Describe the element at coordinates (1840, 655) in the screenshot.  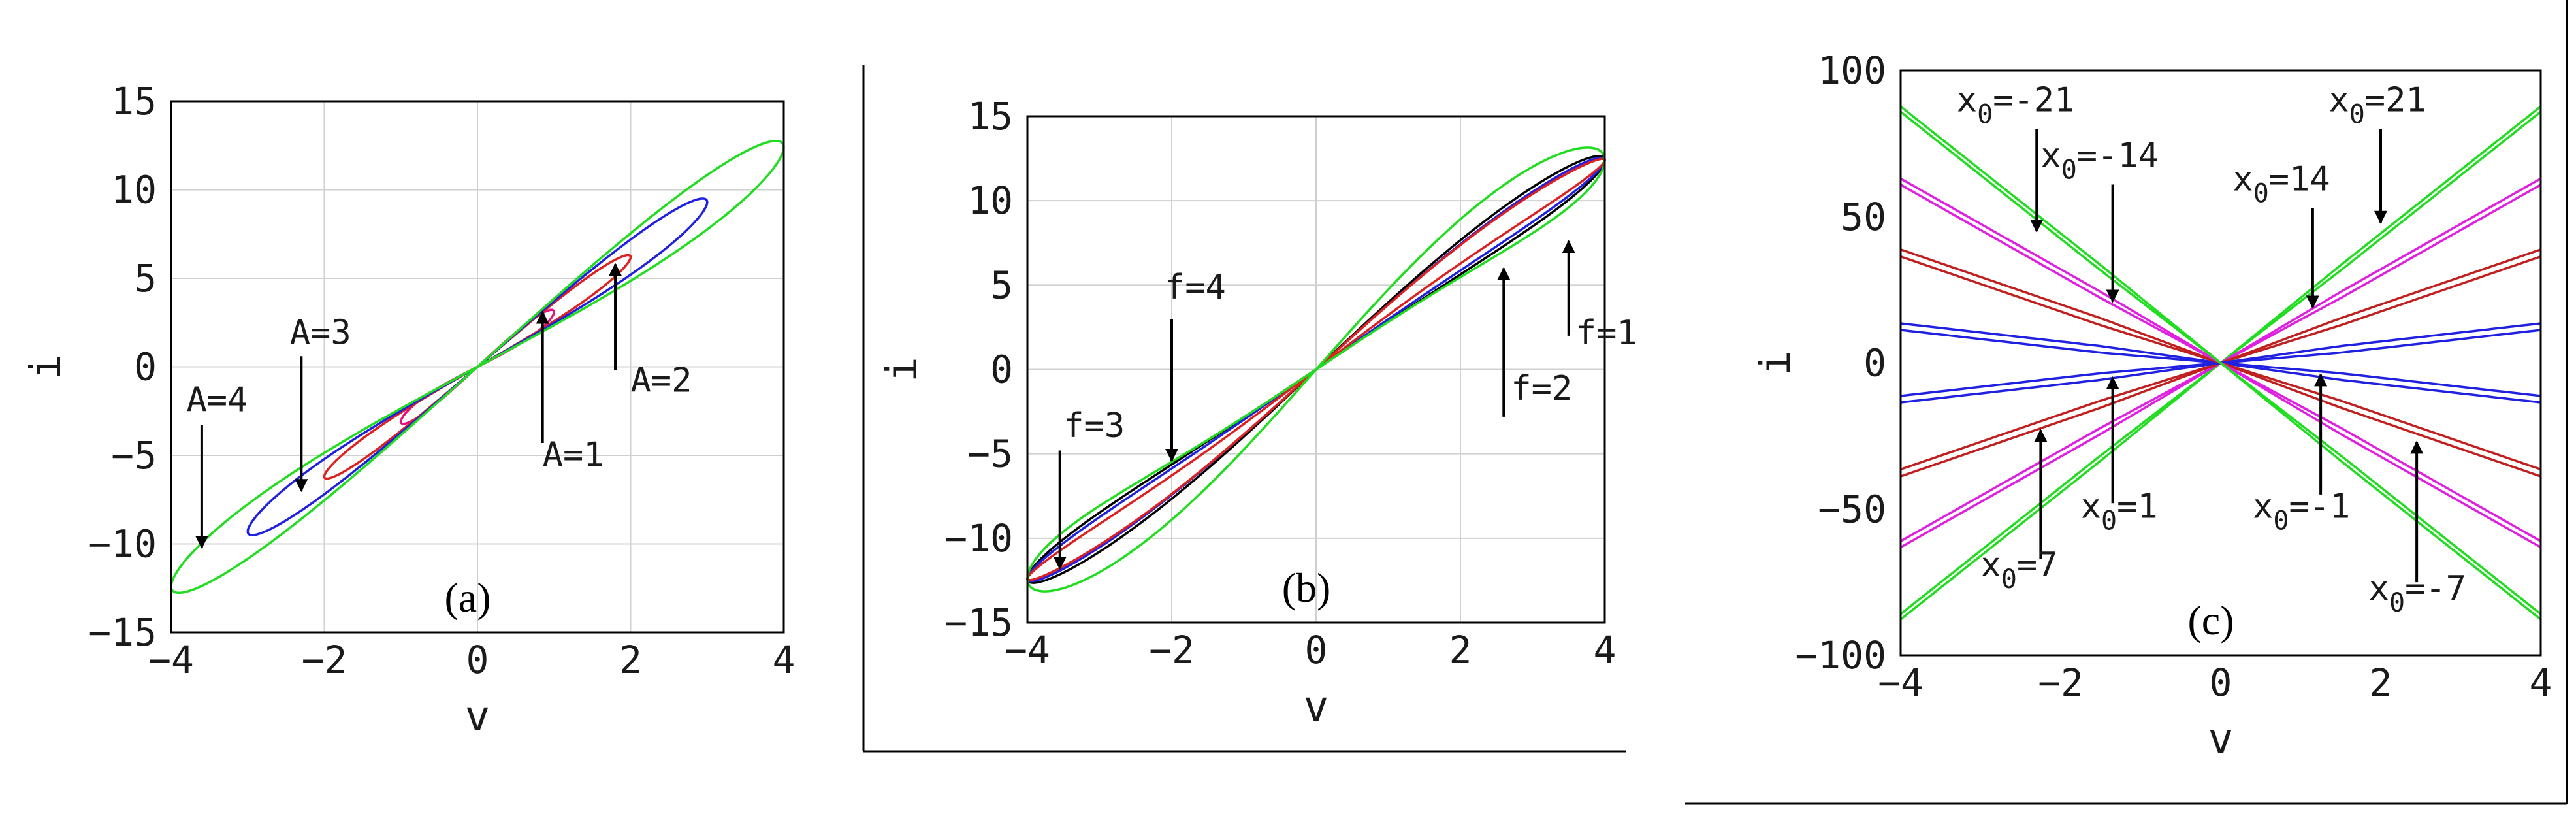
I see `y-tick-label: −100` at that location.